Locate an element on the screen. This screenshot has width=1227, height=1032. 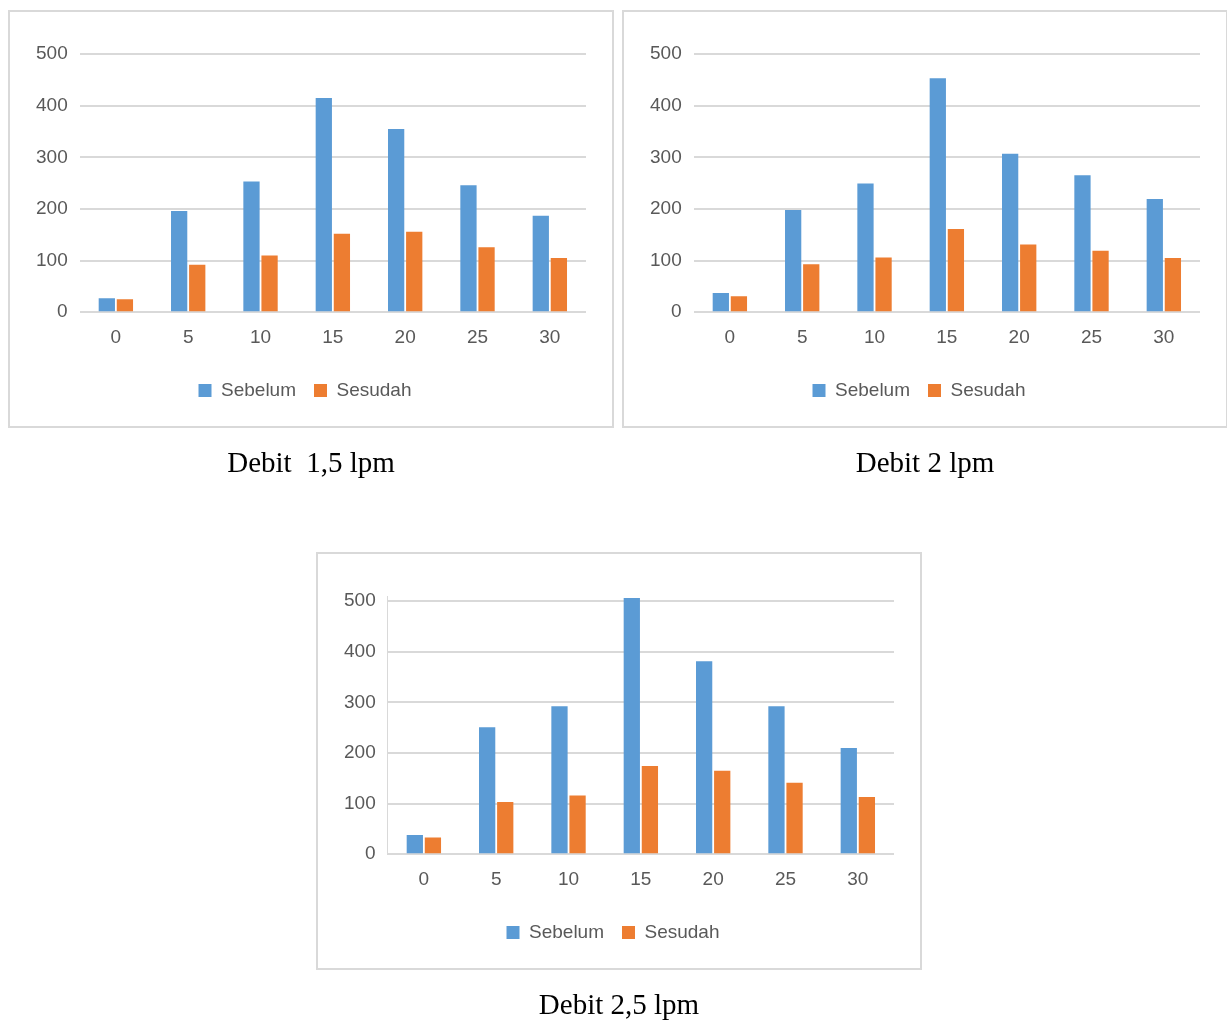
text: Debit 2 lpm is located at coordinates (925, 462).